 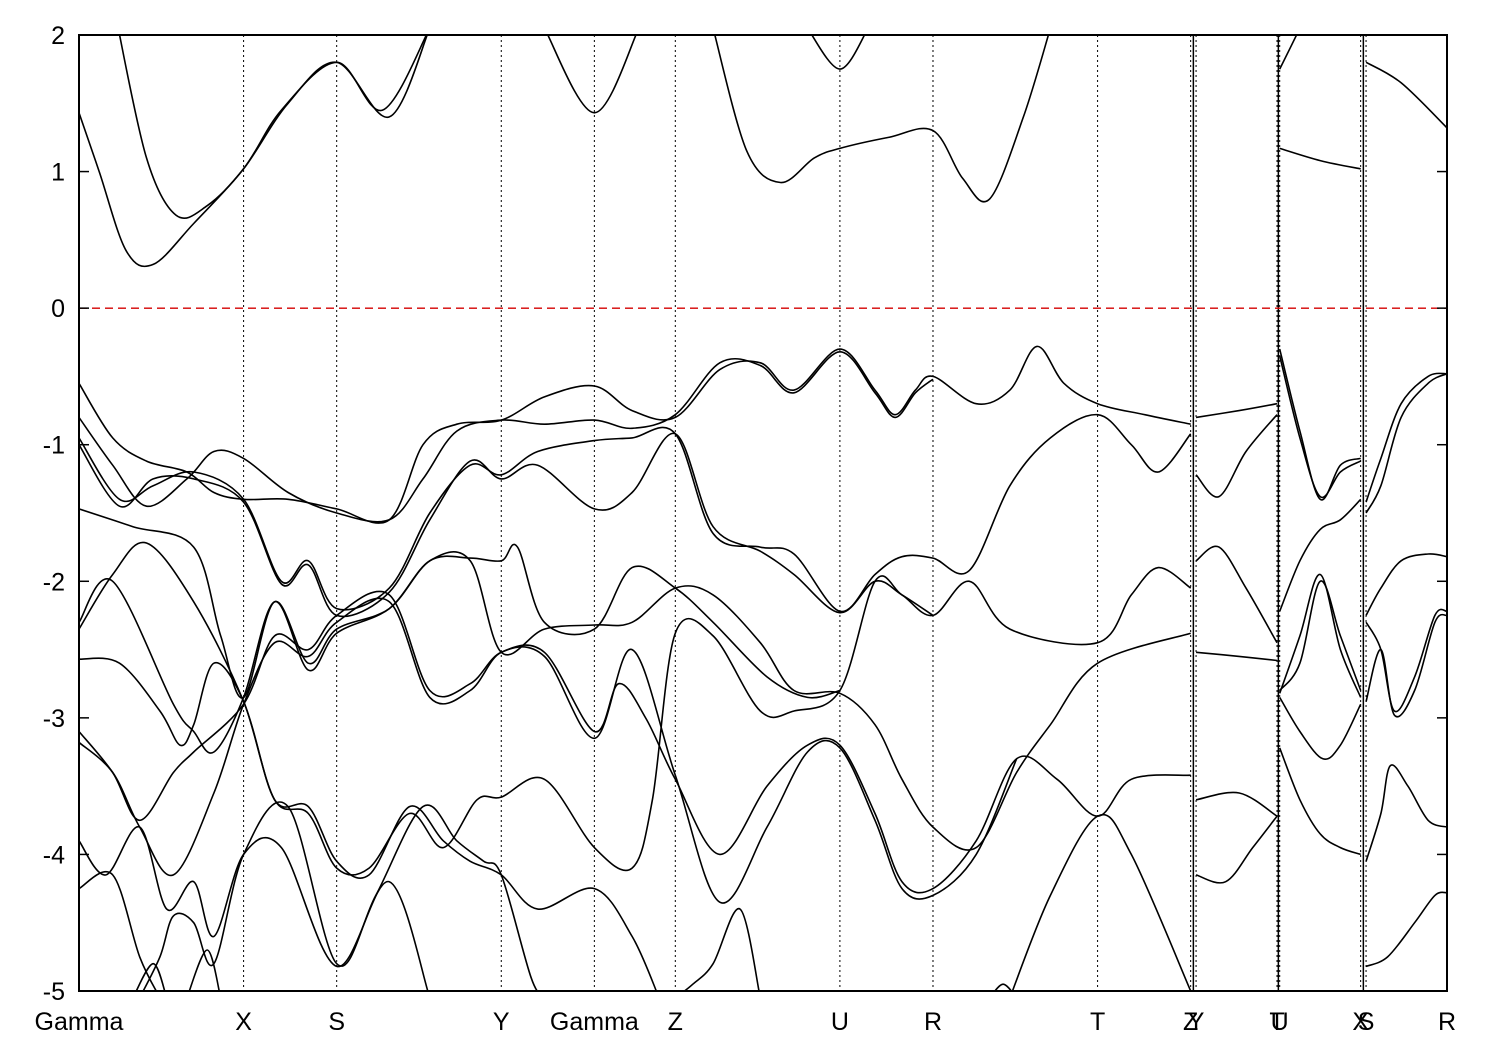 I want to click on y-tick-label: 2, so click(x=58, y=36).